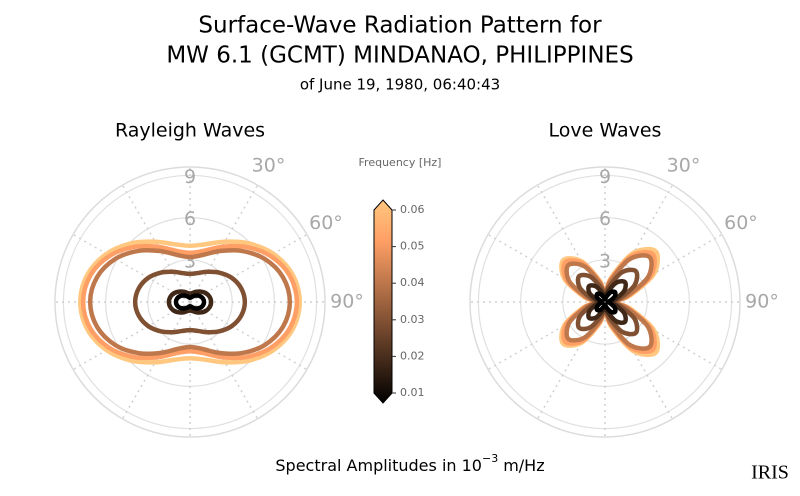  Describe the element at coordinates (412, 246) in the screenshot. I see `colorbar-tick-label: 0.05` at that location.